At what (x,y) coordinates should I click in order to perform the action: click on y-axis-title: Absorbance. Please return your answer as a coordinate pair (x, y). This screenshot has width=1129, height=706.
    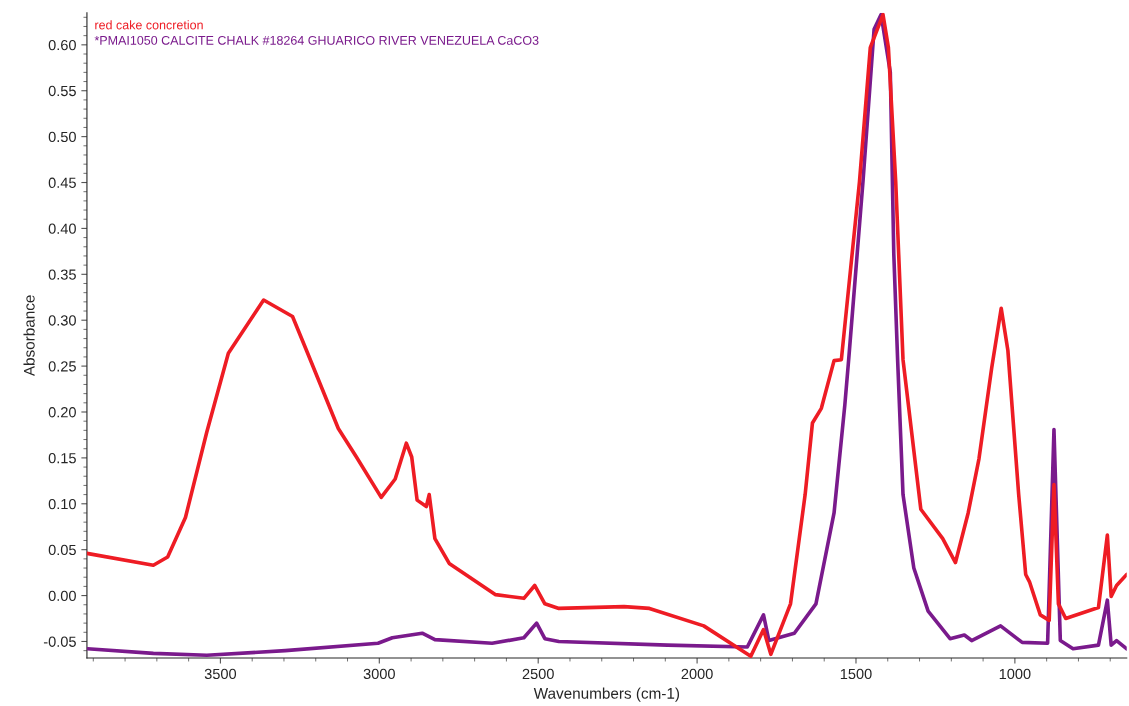
    Looking at the image, I should click on (29, 336).